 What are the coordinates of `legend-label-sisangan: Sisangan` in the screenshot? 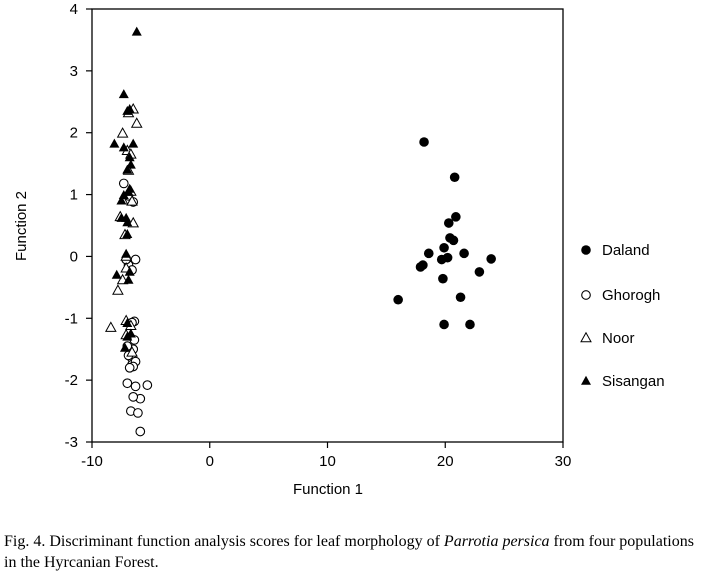 It's located at (633, 381).